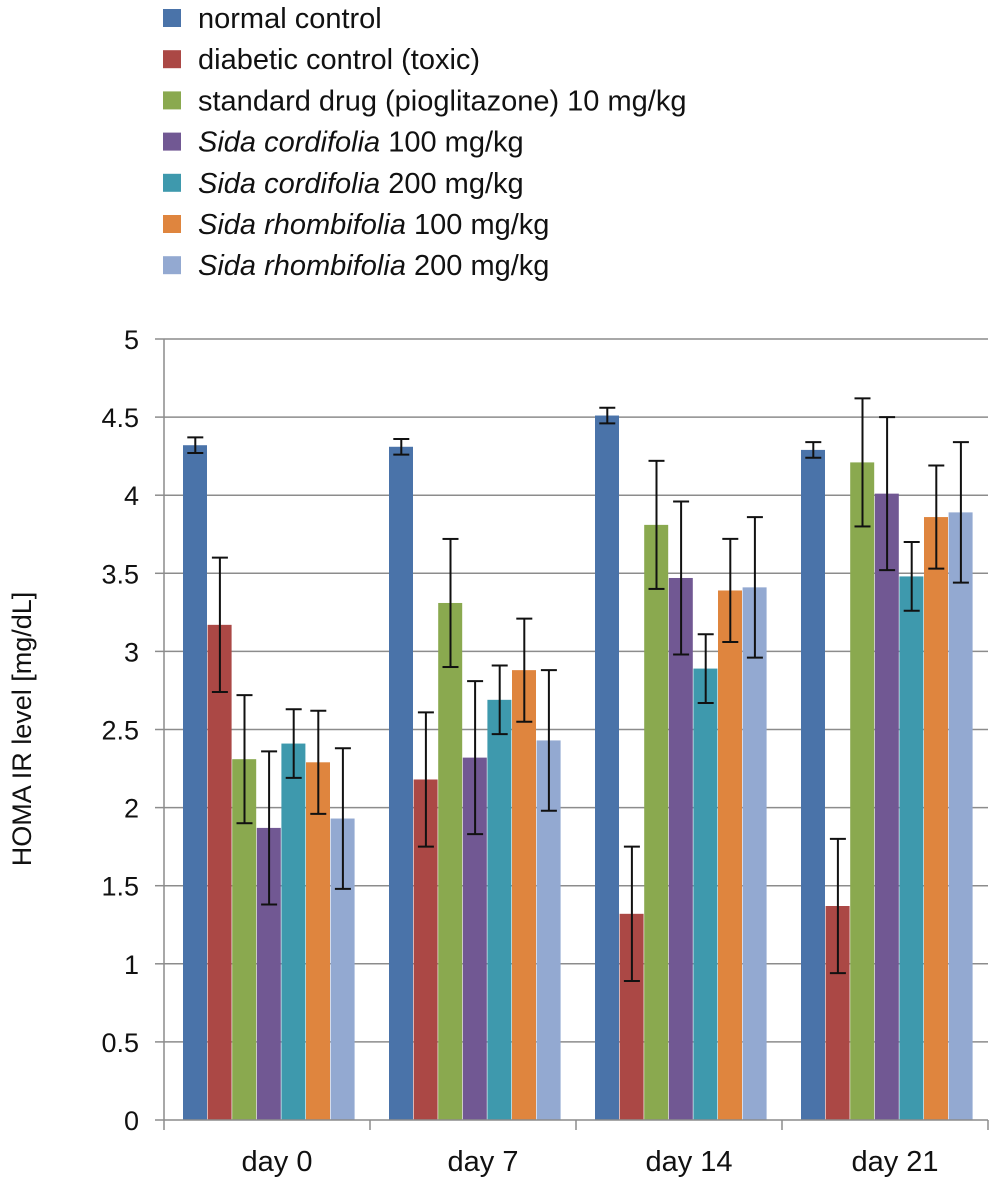 This screenshot has width=992, height=1180. I want to click on y-tick-label: 2.5, so click(120, 731).